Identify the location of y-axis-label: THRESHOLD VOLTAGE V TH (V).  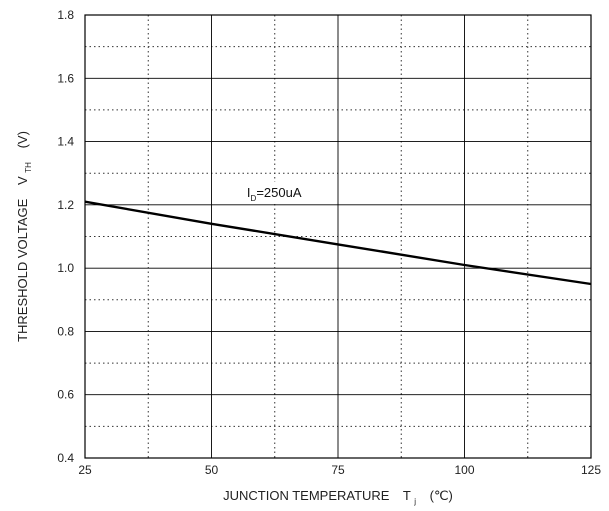
(24, 236).